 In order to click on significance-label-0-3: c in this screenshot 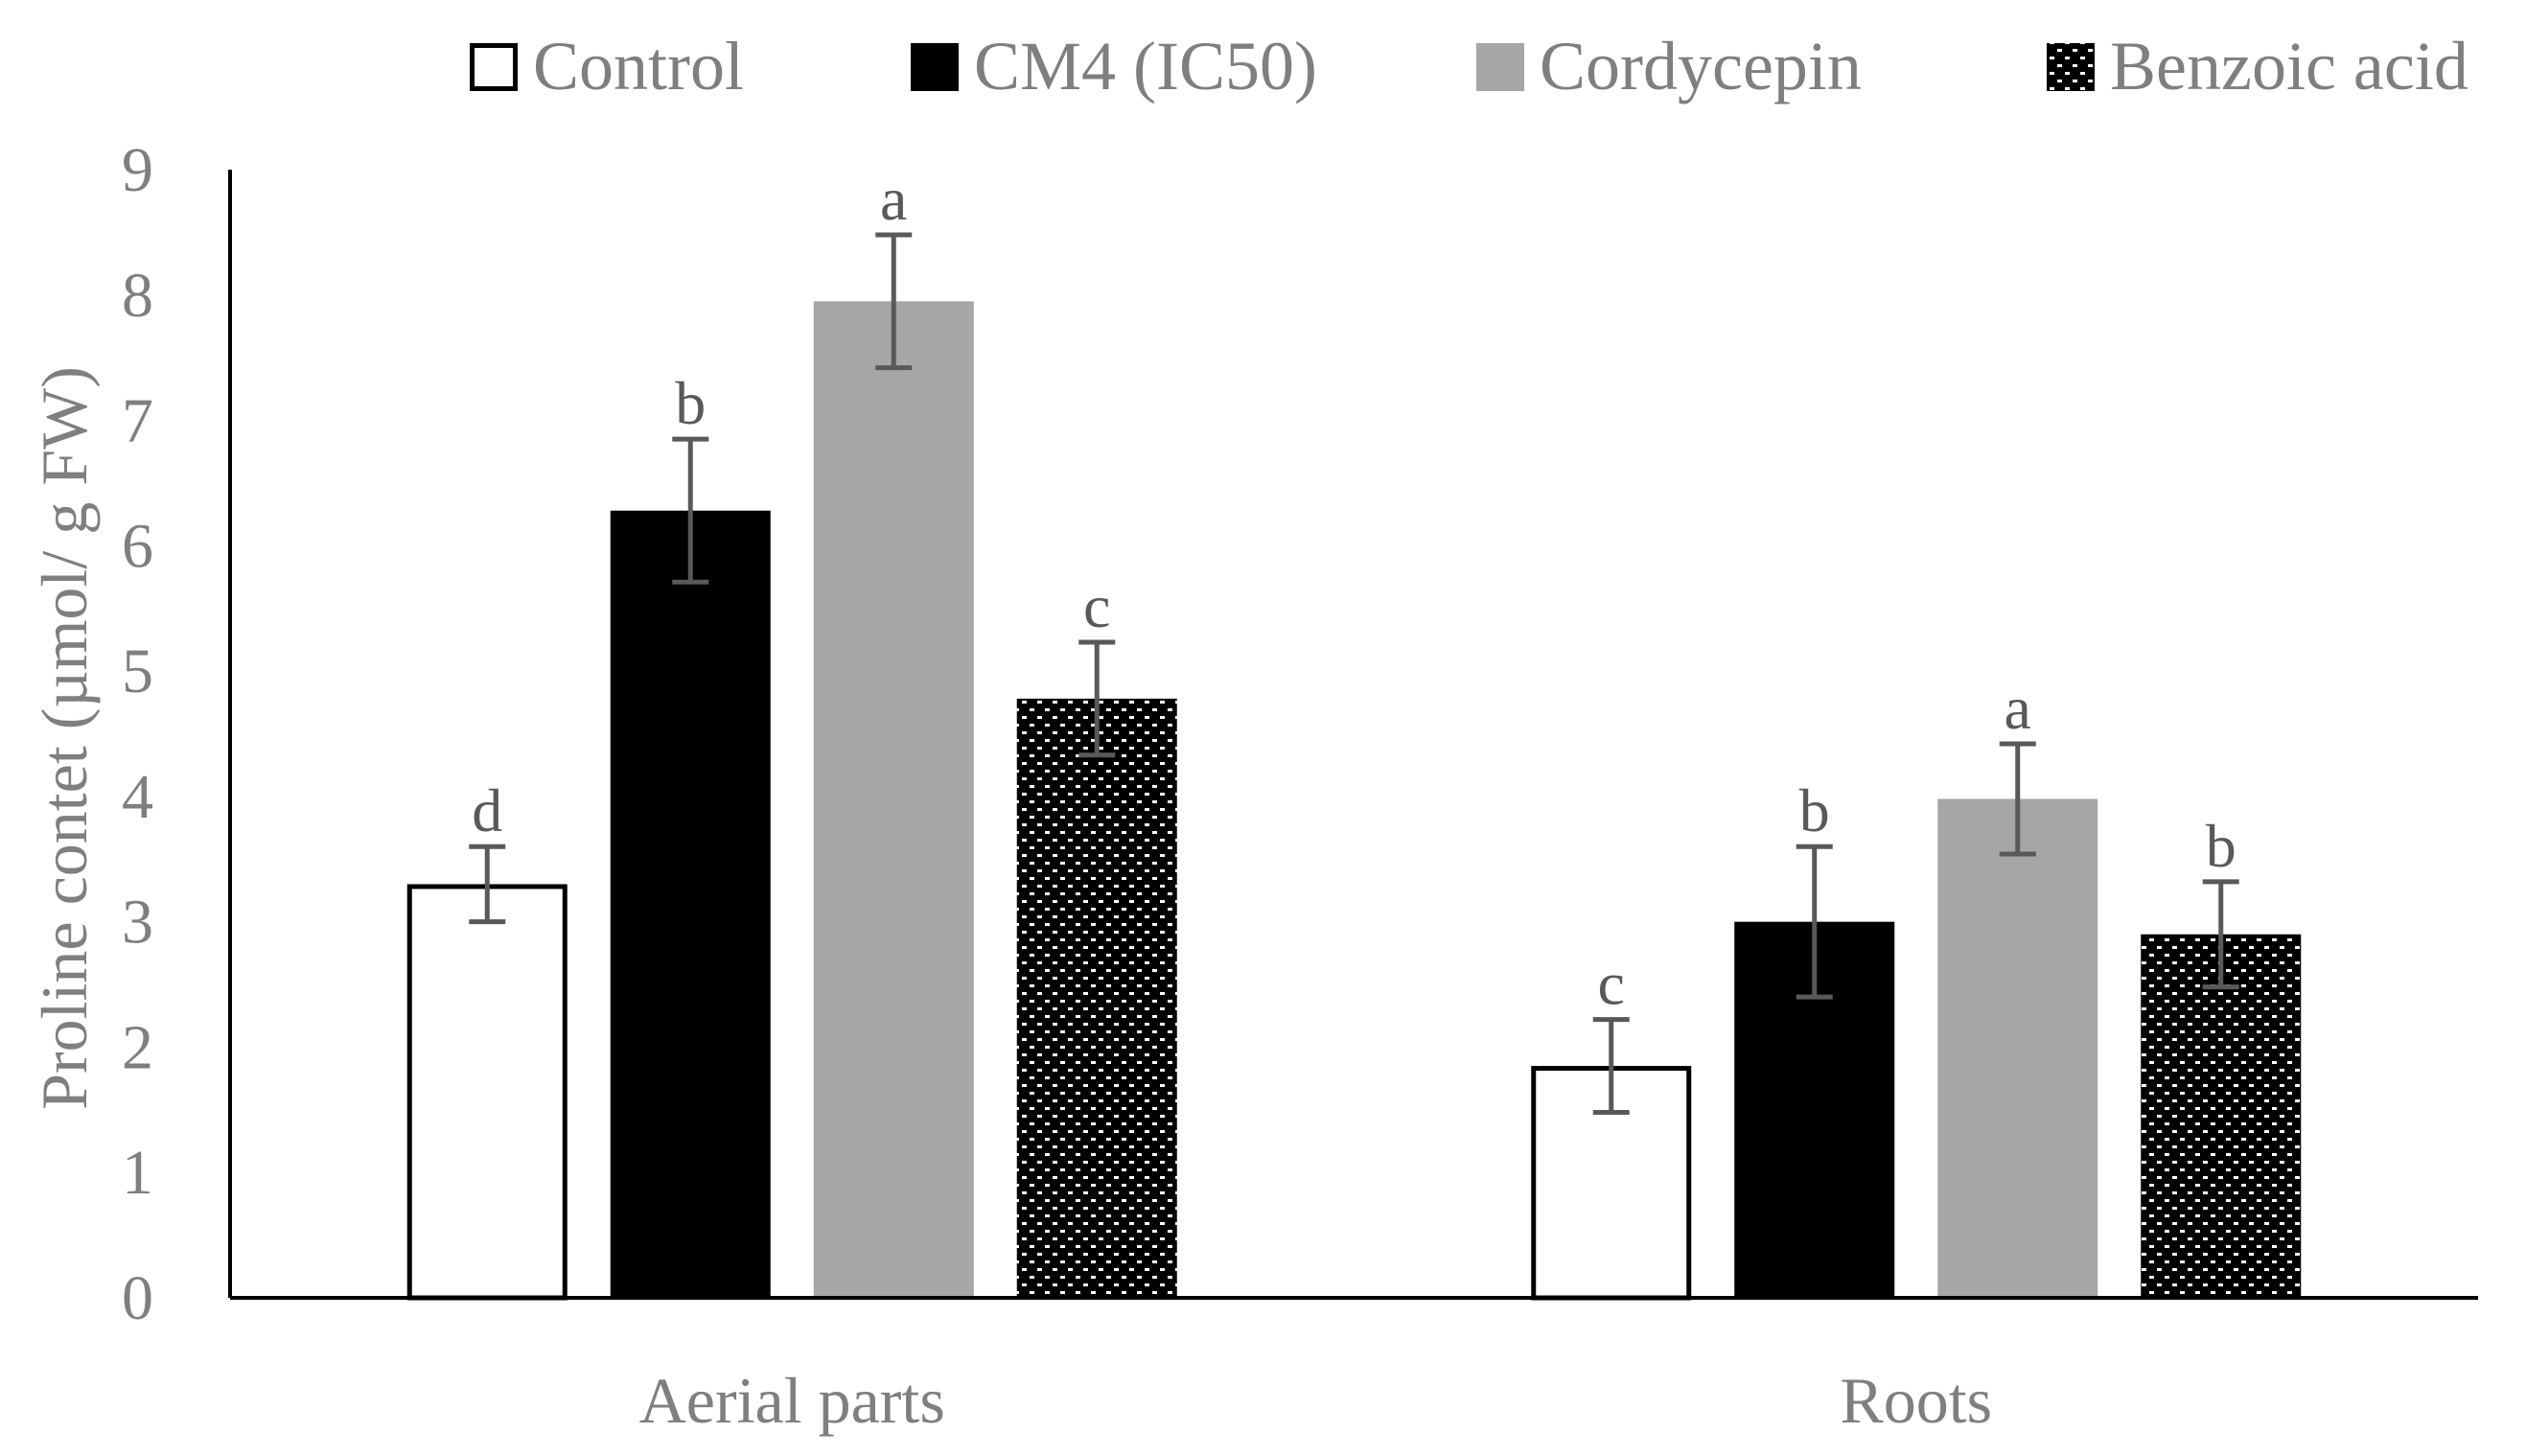, I will do `click(1096, 606)`.